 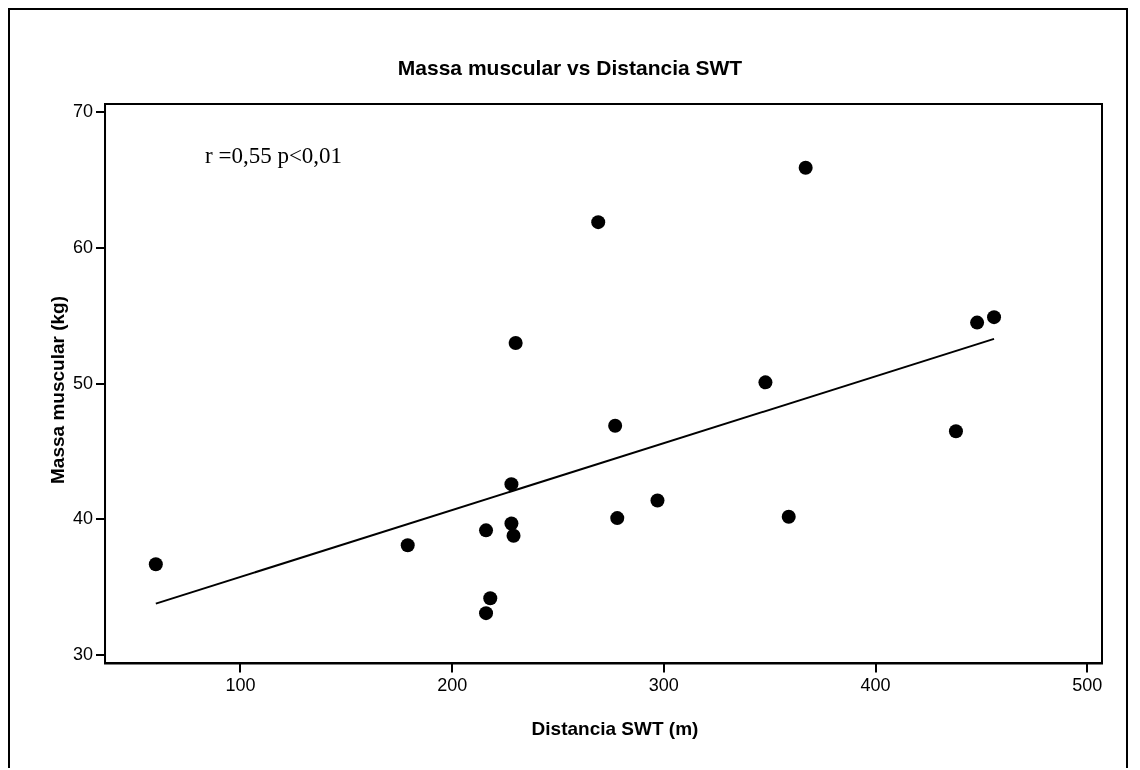 What do you see at coordinates (875, 685) in the screenshot?
I see `x-tick-label: 400` at bounding box center [875, 685].